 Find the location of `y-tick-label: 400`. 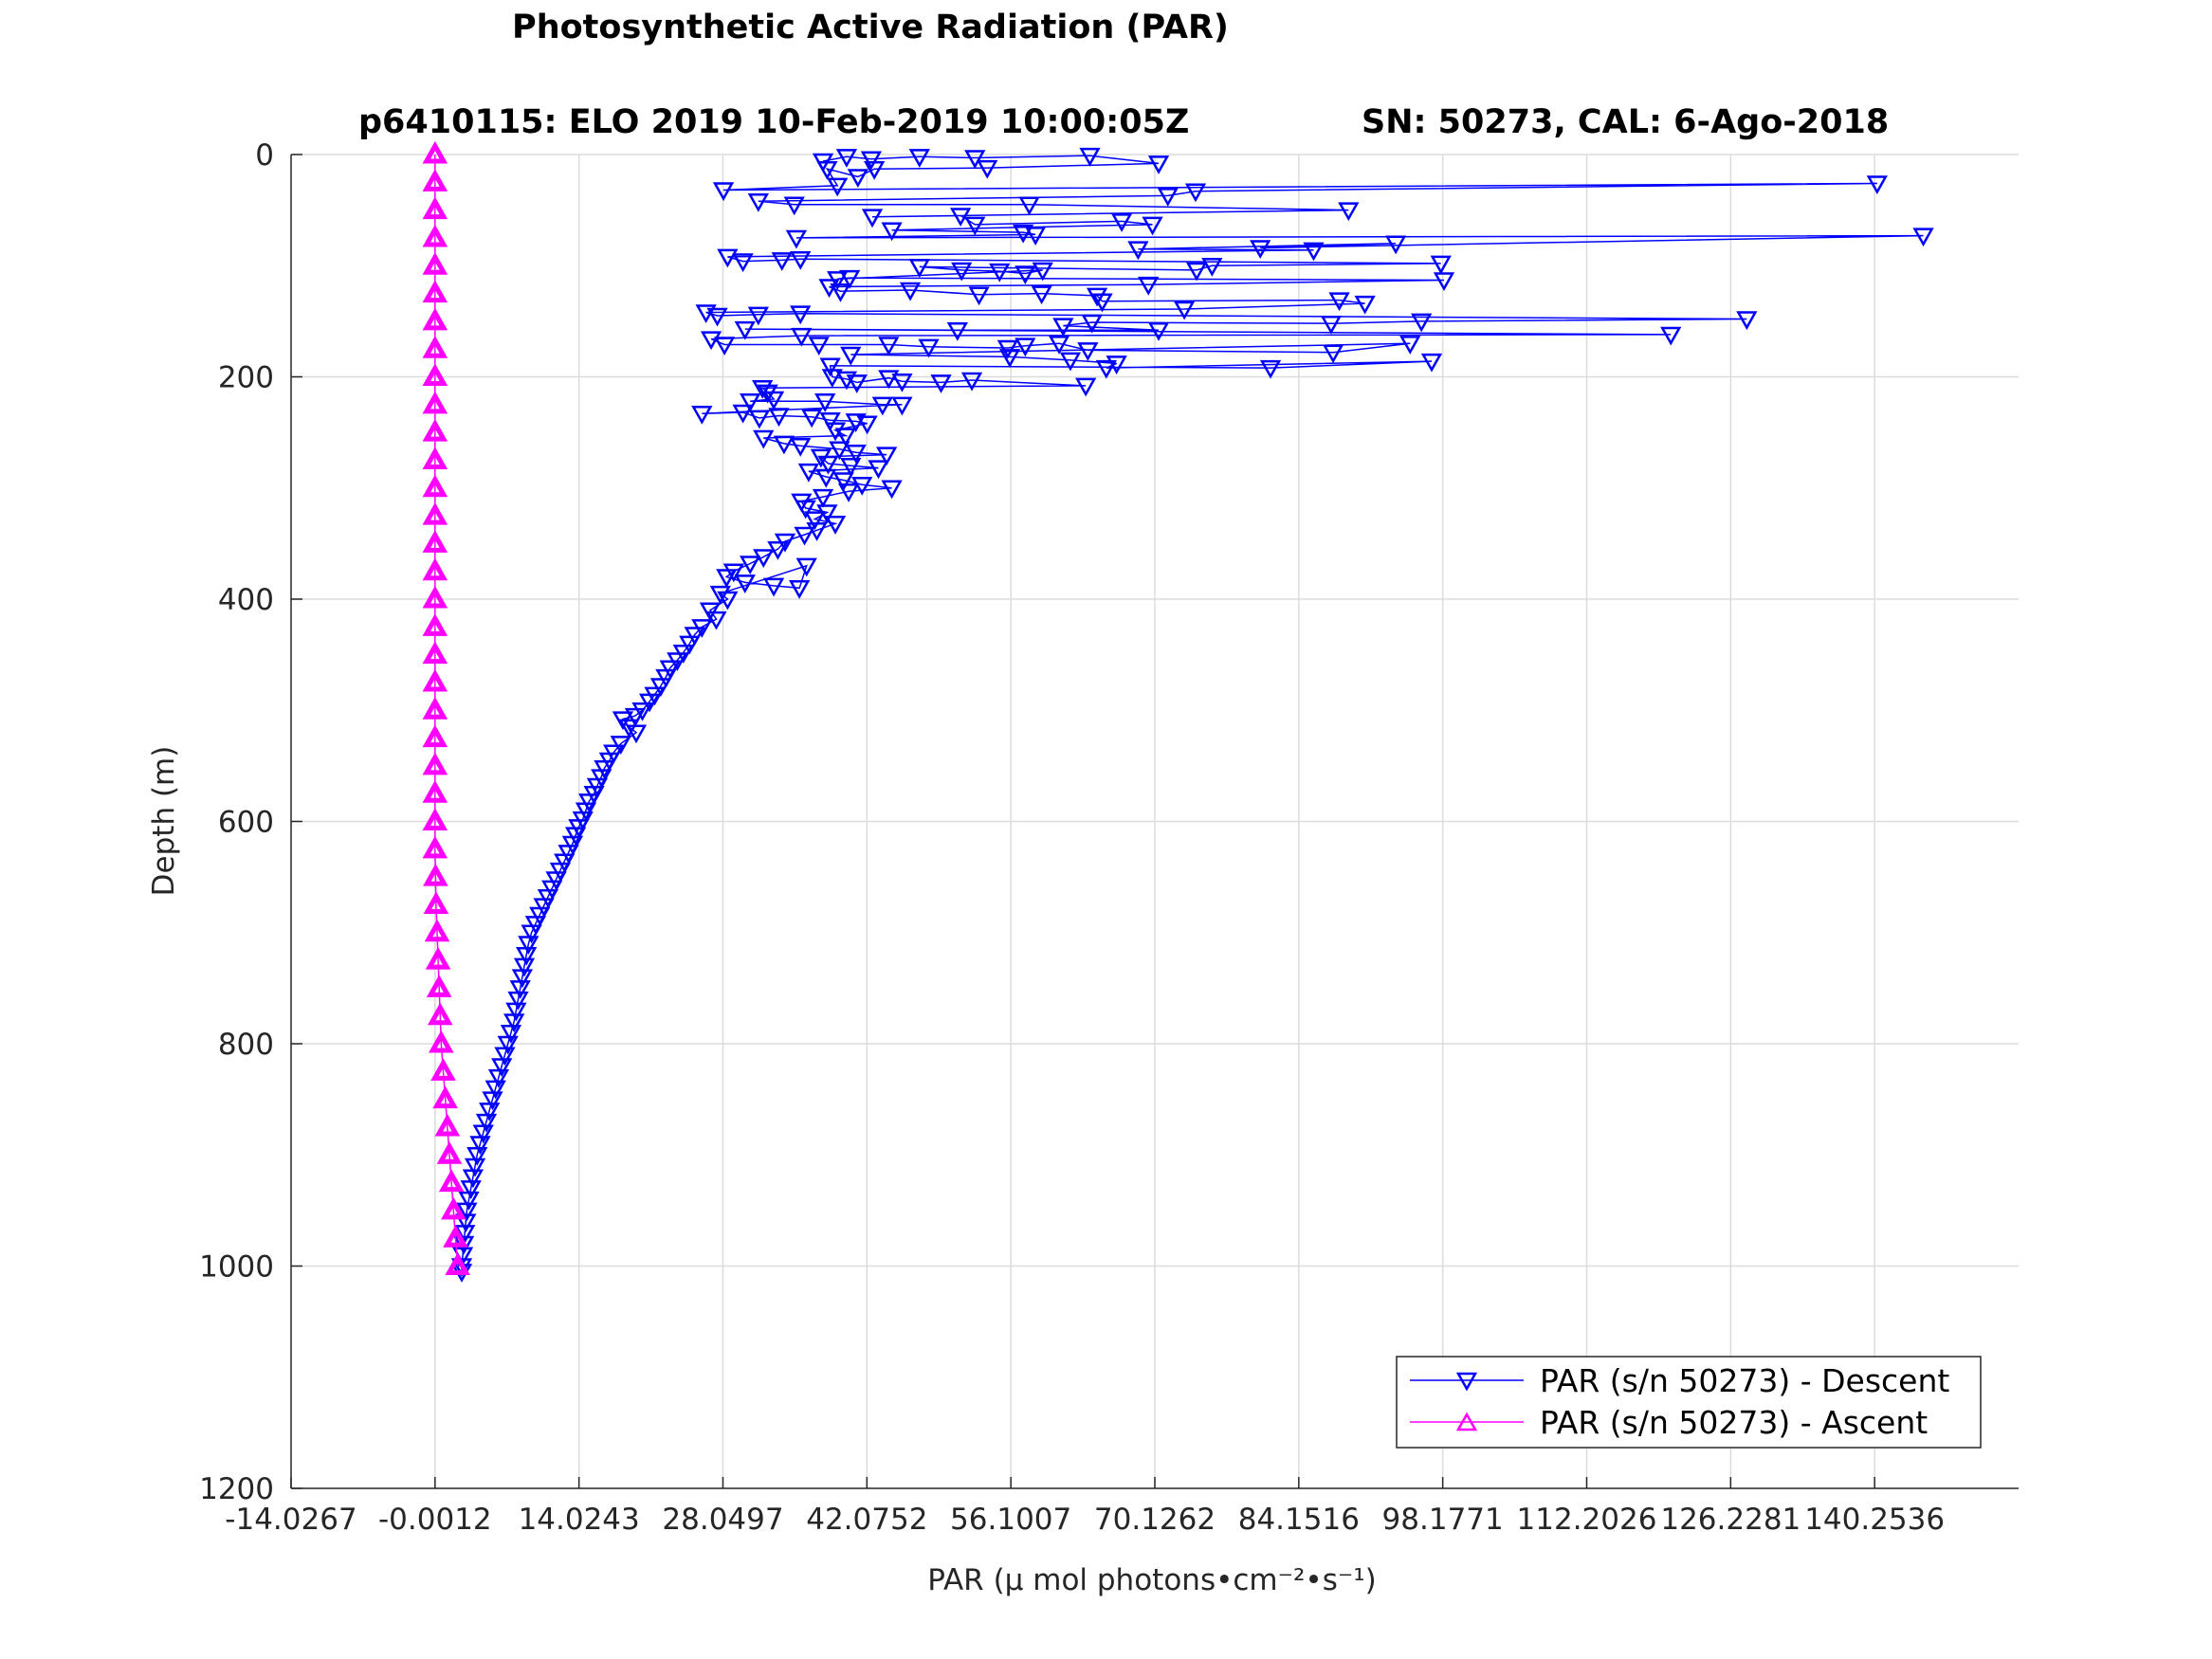

y-tick-label: 400 is located at coordinates (246, 600).